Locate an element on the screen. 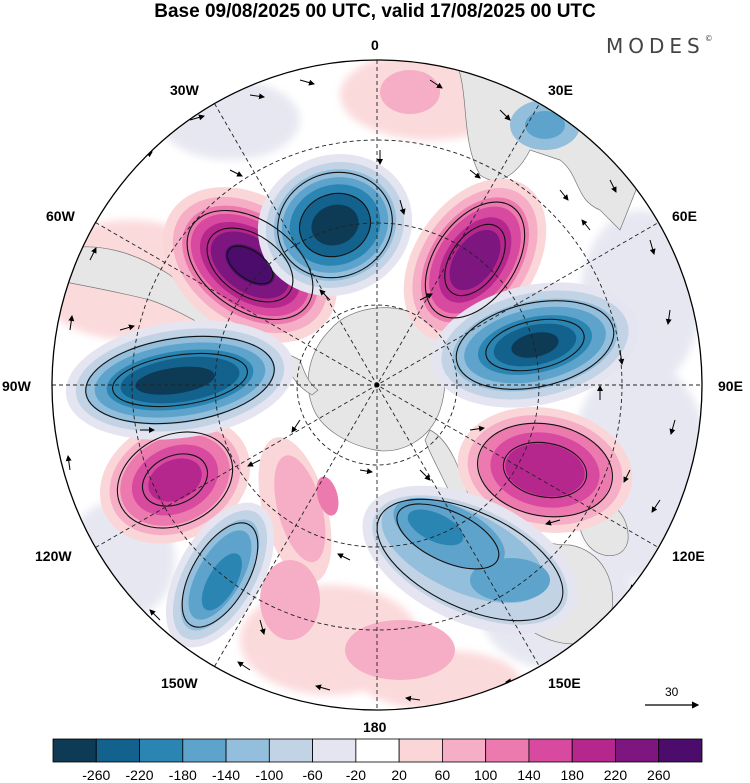 This screenshot has width=750, height=783. lon-label-90w: 90W is located at coordinates (16, 386).